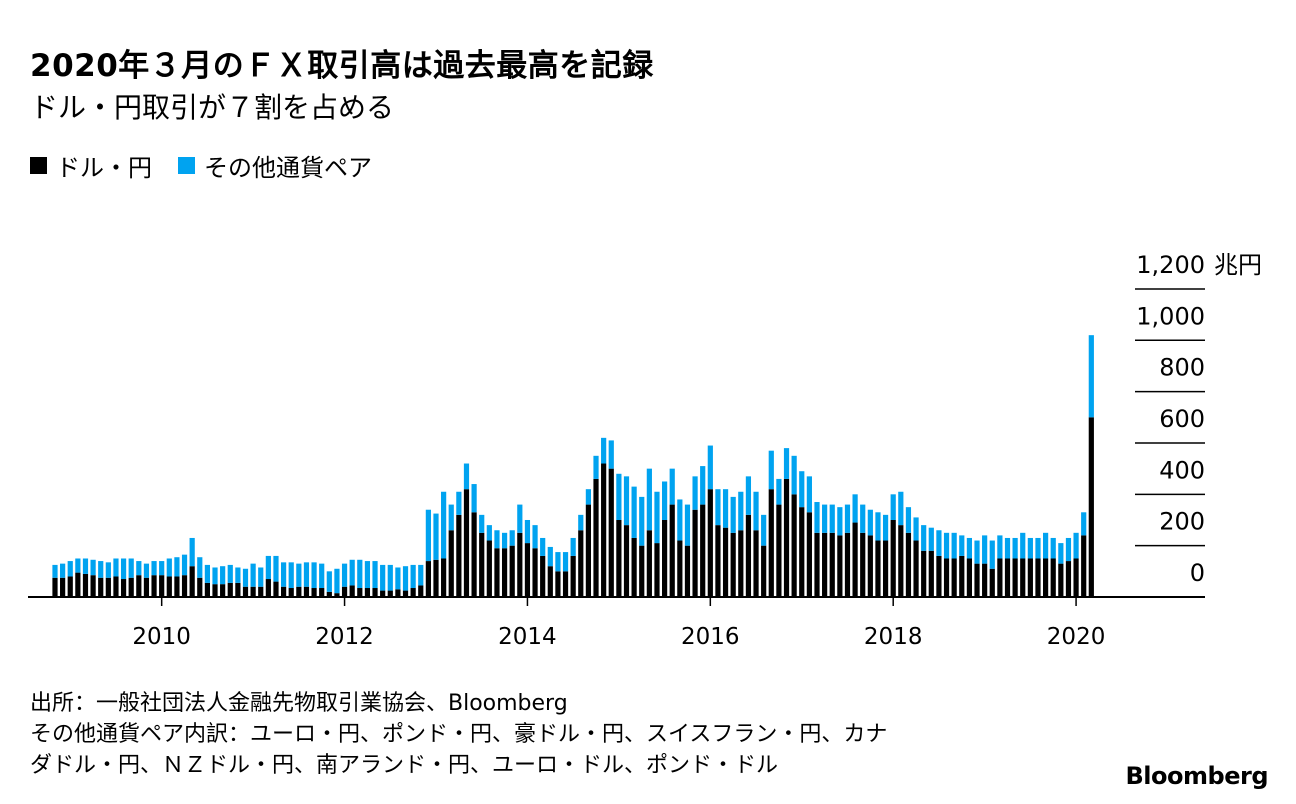  Describe the element at coordinates (342, 66) in the screenshot. I see `chart-title: 2020年３月のＦＸ取引高は過去最高を記録` at that location.